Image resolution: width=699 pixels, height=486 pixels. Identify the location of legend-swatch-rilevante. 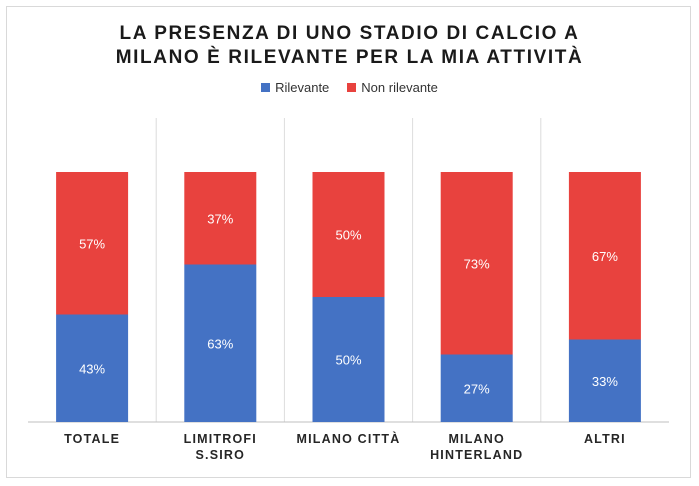
(266, 87).